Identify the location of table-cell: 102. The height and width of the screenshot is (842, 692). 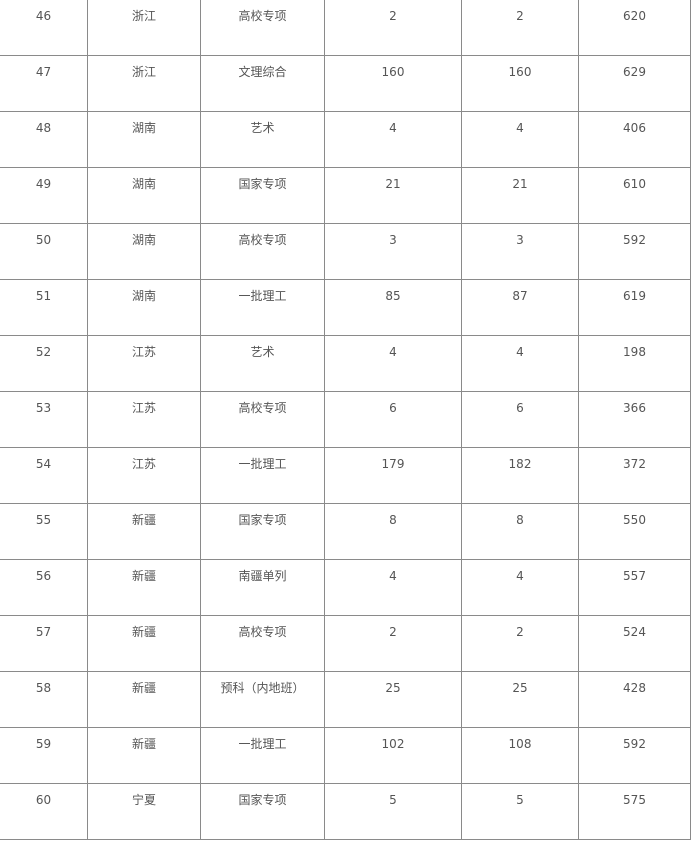
(393, 755).